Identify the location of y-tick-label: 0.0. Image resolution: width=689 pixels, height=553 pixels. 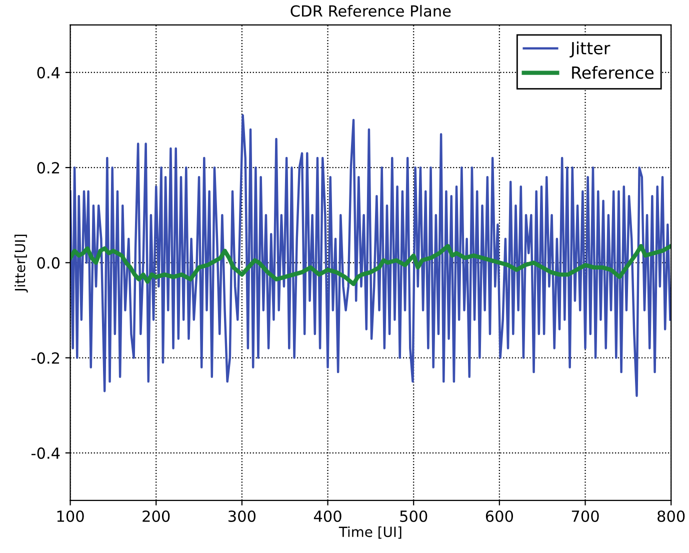
(48, 263).